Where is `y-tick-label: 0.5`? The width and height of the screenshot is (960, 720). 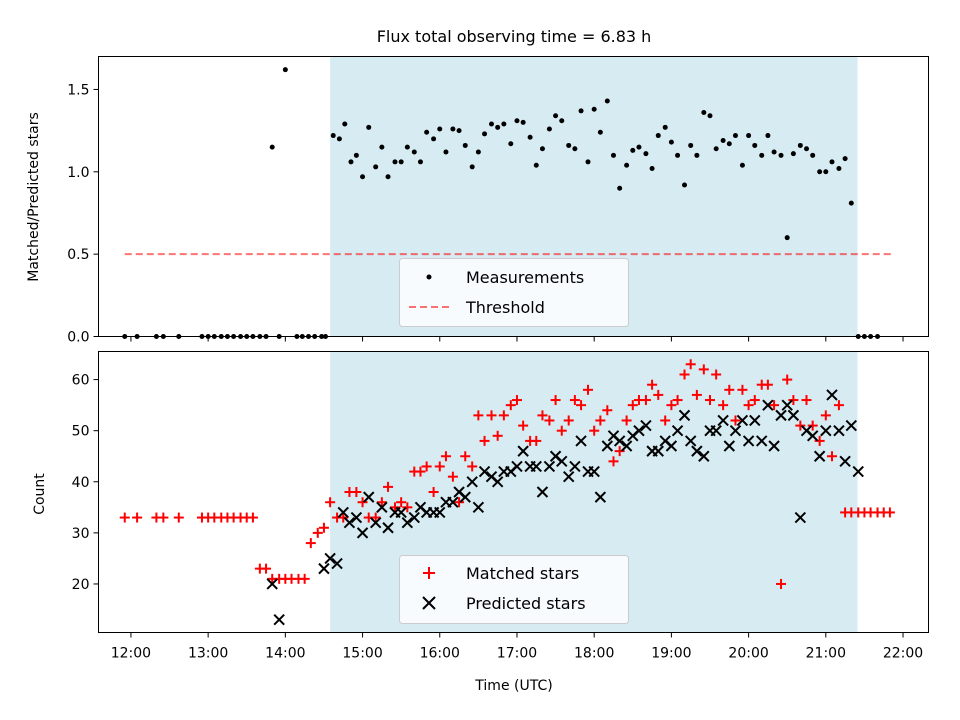
y-tick-label: 0.5 is located at coordinates (78, 255).